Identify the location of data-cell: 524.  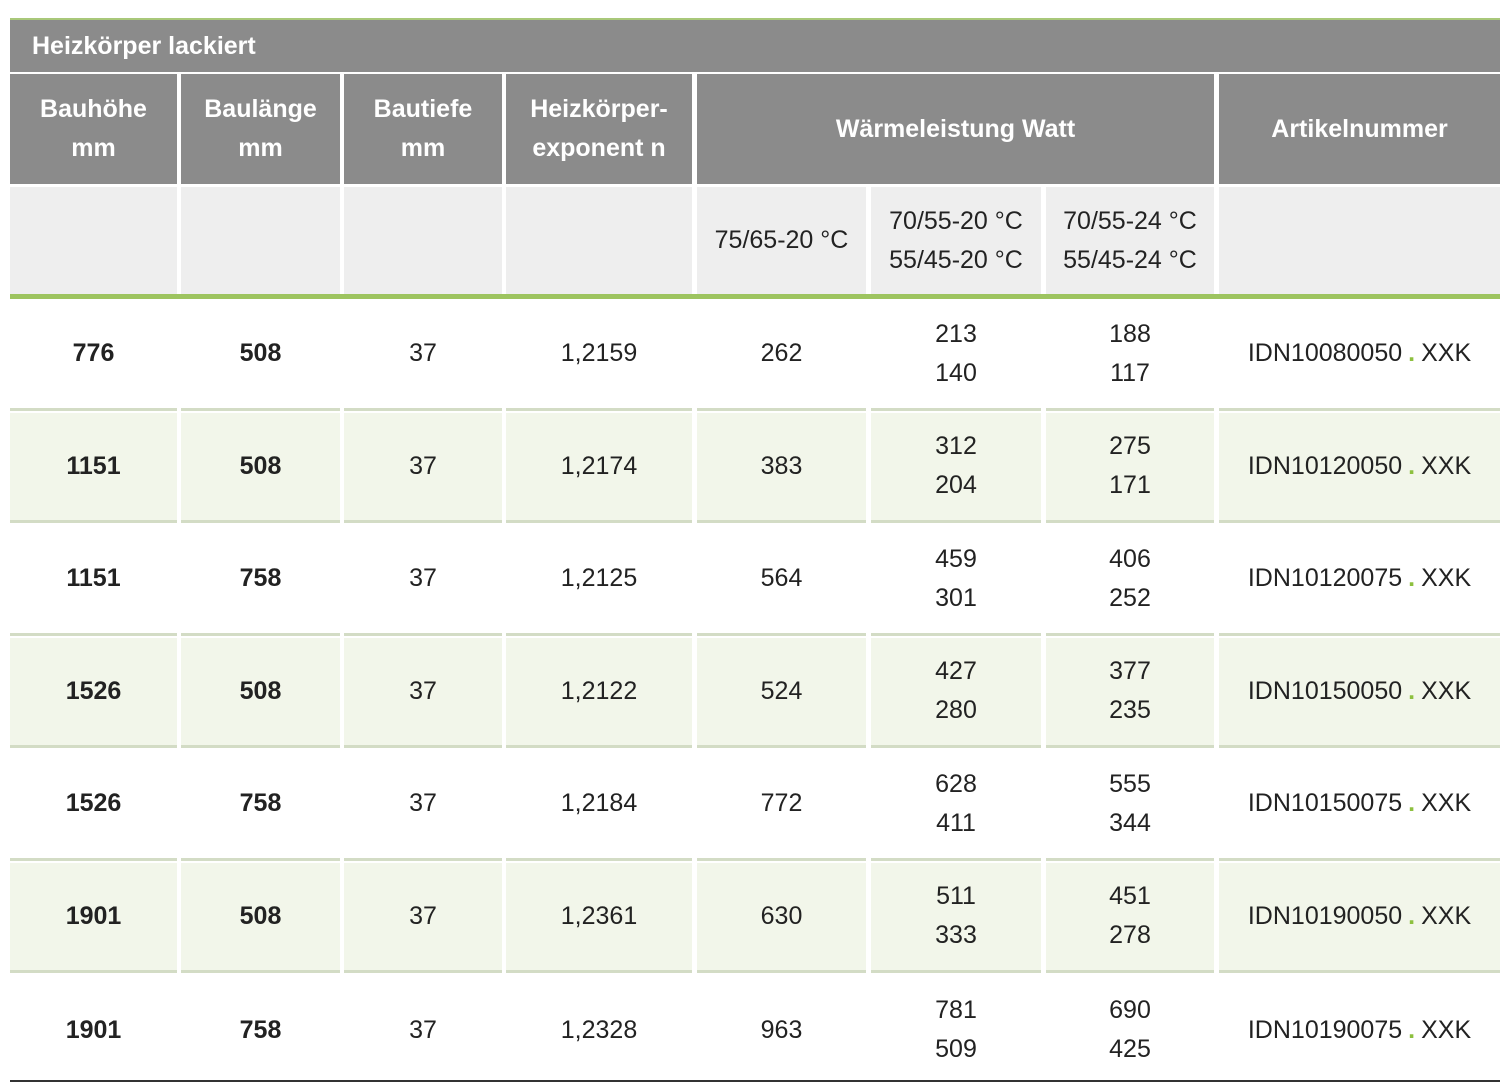
(781, 692).